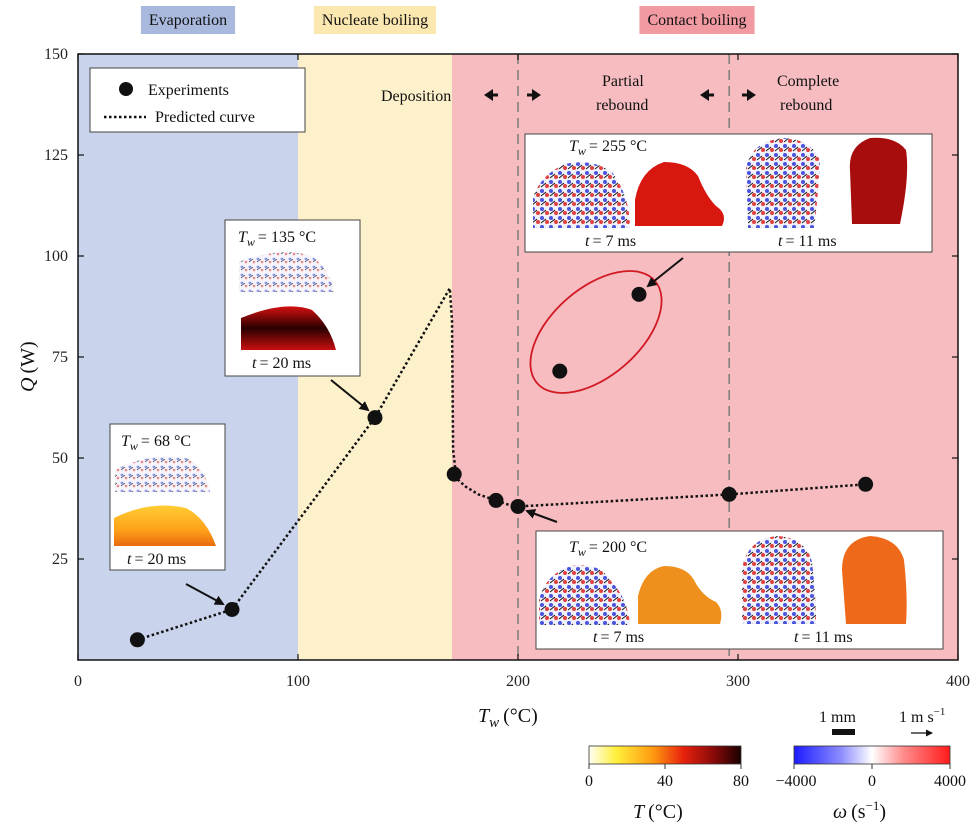 Image resolution: width=979 pixels, height=828 pixels. Describe the element at coordinates (623, 81) in the screenshot. I see `note-partial: Partial` at that location.